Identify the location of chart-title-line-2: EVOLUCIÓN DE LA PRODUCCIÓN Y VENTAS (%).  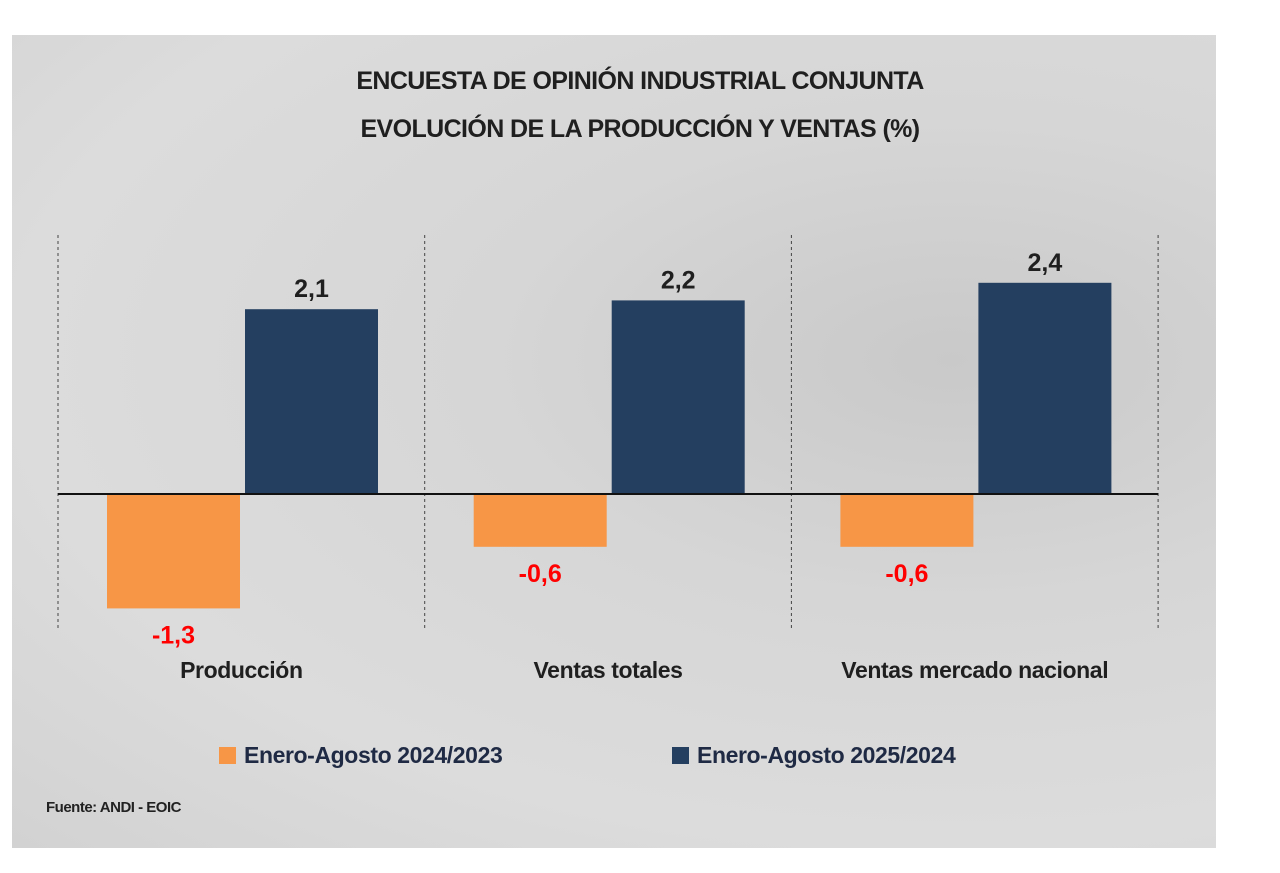
(640, 129).